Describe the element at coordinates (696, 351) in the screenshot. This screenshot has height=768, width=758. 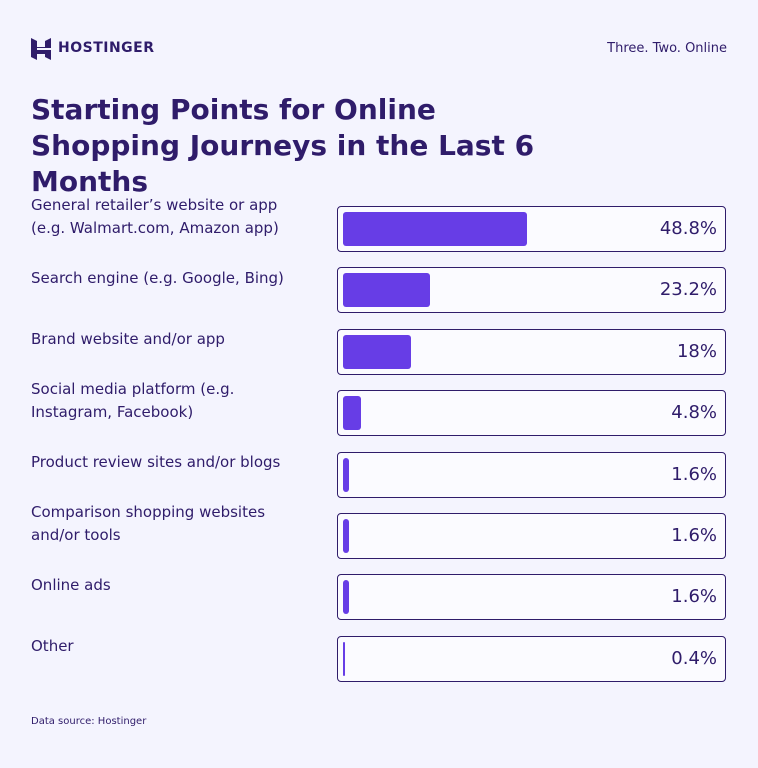
I see `value-label: 18%` at that location.